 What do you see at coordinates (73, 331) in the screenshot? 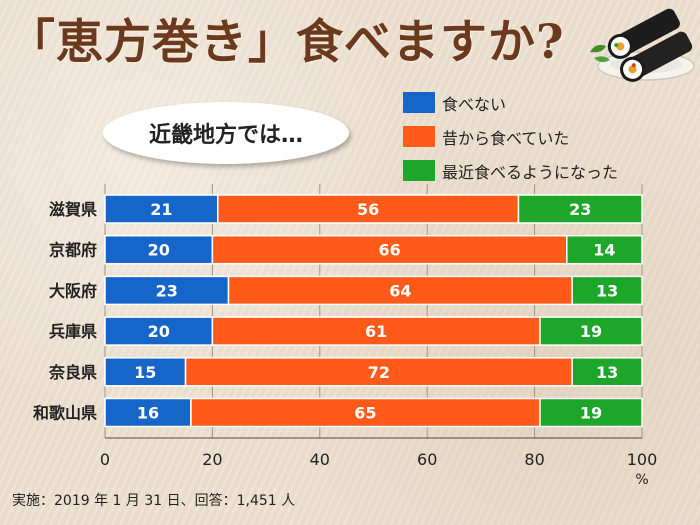
I see `category-label: 兵庫県` at bounding box center [73, 331].